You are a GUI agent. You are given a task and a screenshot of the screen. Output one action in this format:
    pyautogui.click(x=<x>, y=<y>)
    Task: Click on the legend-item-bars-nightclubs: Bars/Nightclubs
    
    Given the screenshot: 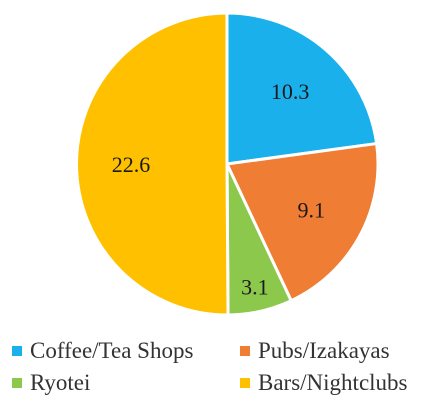 What is the action you would take?
    pyautogui.click(x=340, y=383)
    